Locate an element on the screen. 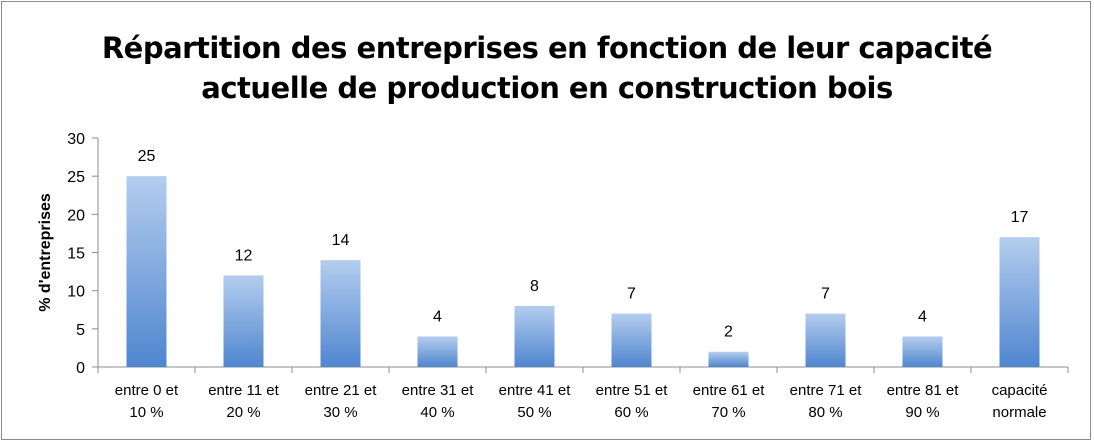 The height and width of the screenshot is (443, 1094). category-label: 40 % is located at coordinates (437, 412).